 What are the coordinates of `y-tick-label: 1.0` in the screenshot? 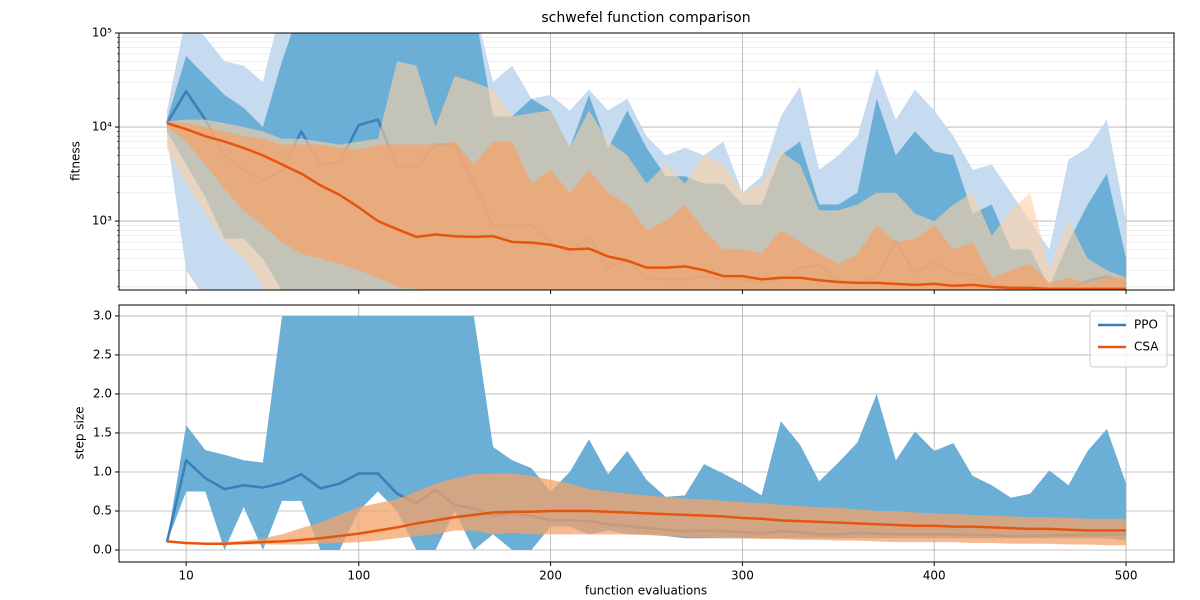 It's located at (102, 471).